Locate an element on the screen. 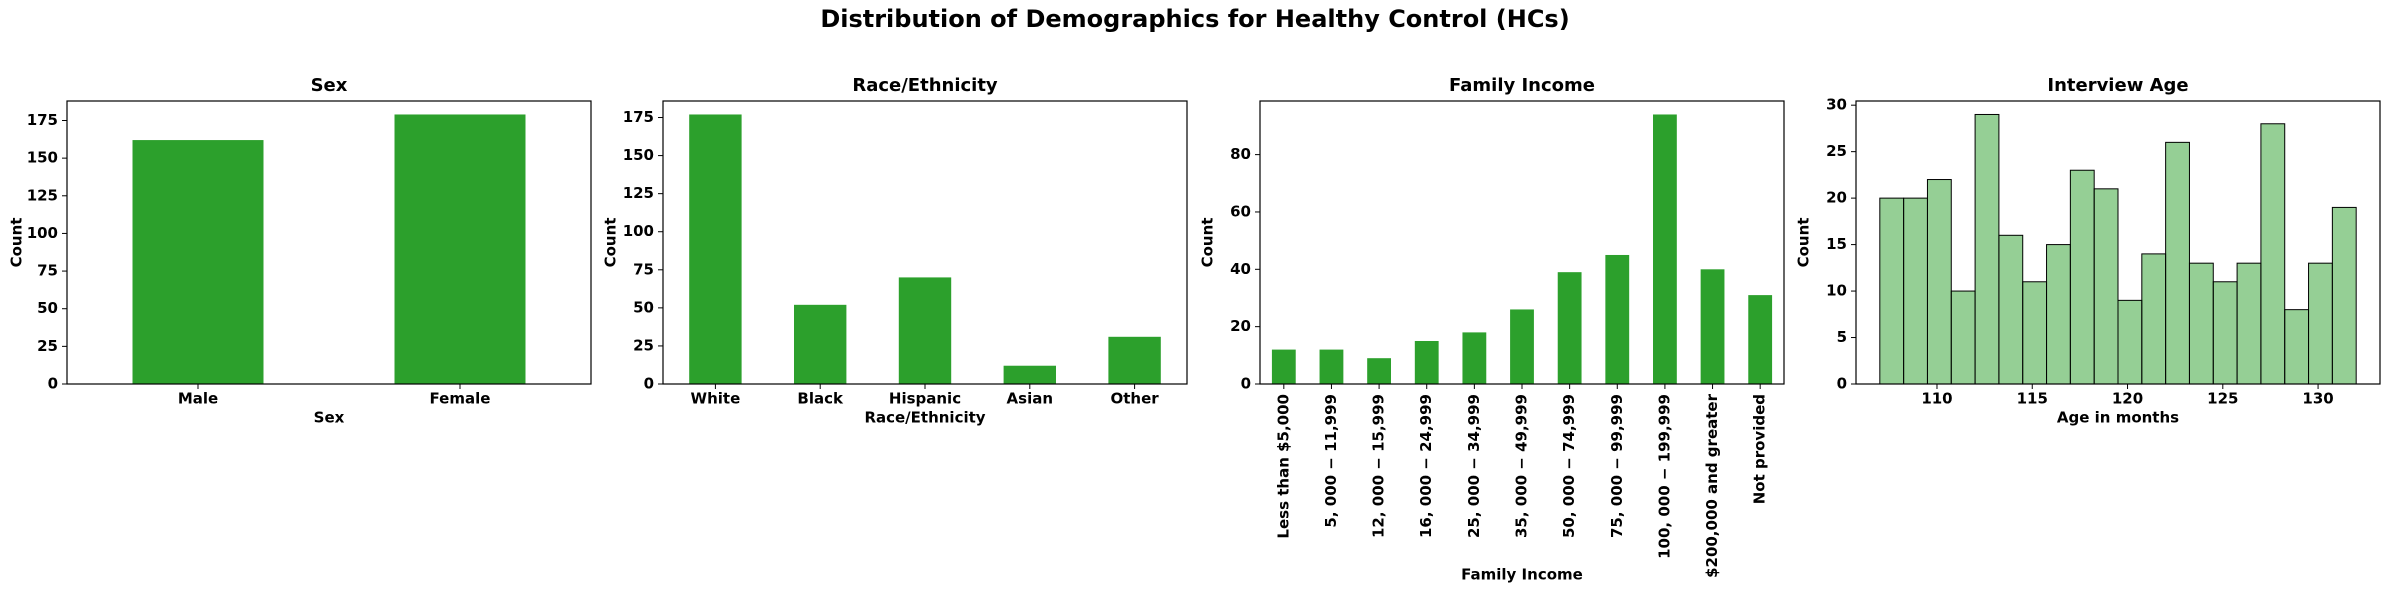  x-tick-label: Female is located at coordinates (460, 399).